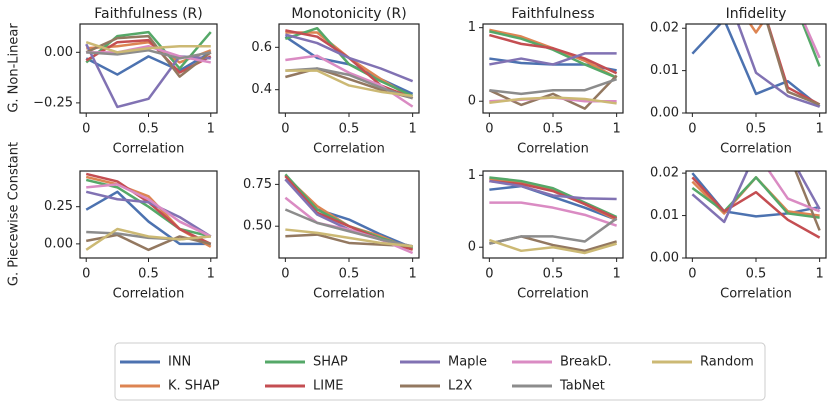 Image resolution: width=830 pixels, height=409 pixels. What do you see at coordinates (330, 362) in the screenshot?
I see `legend-label: SHAP` at bounding box center [330, 362].